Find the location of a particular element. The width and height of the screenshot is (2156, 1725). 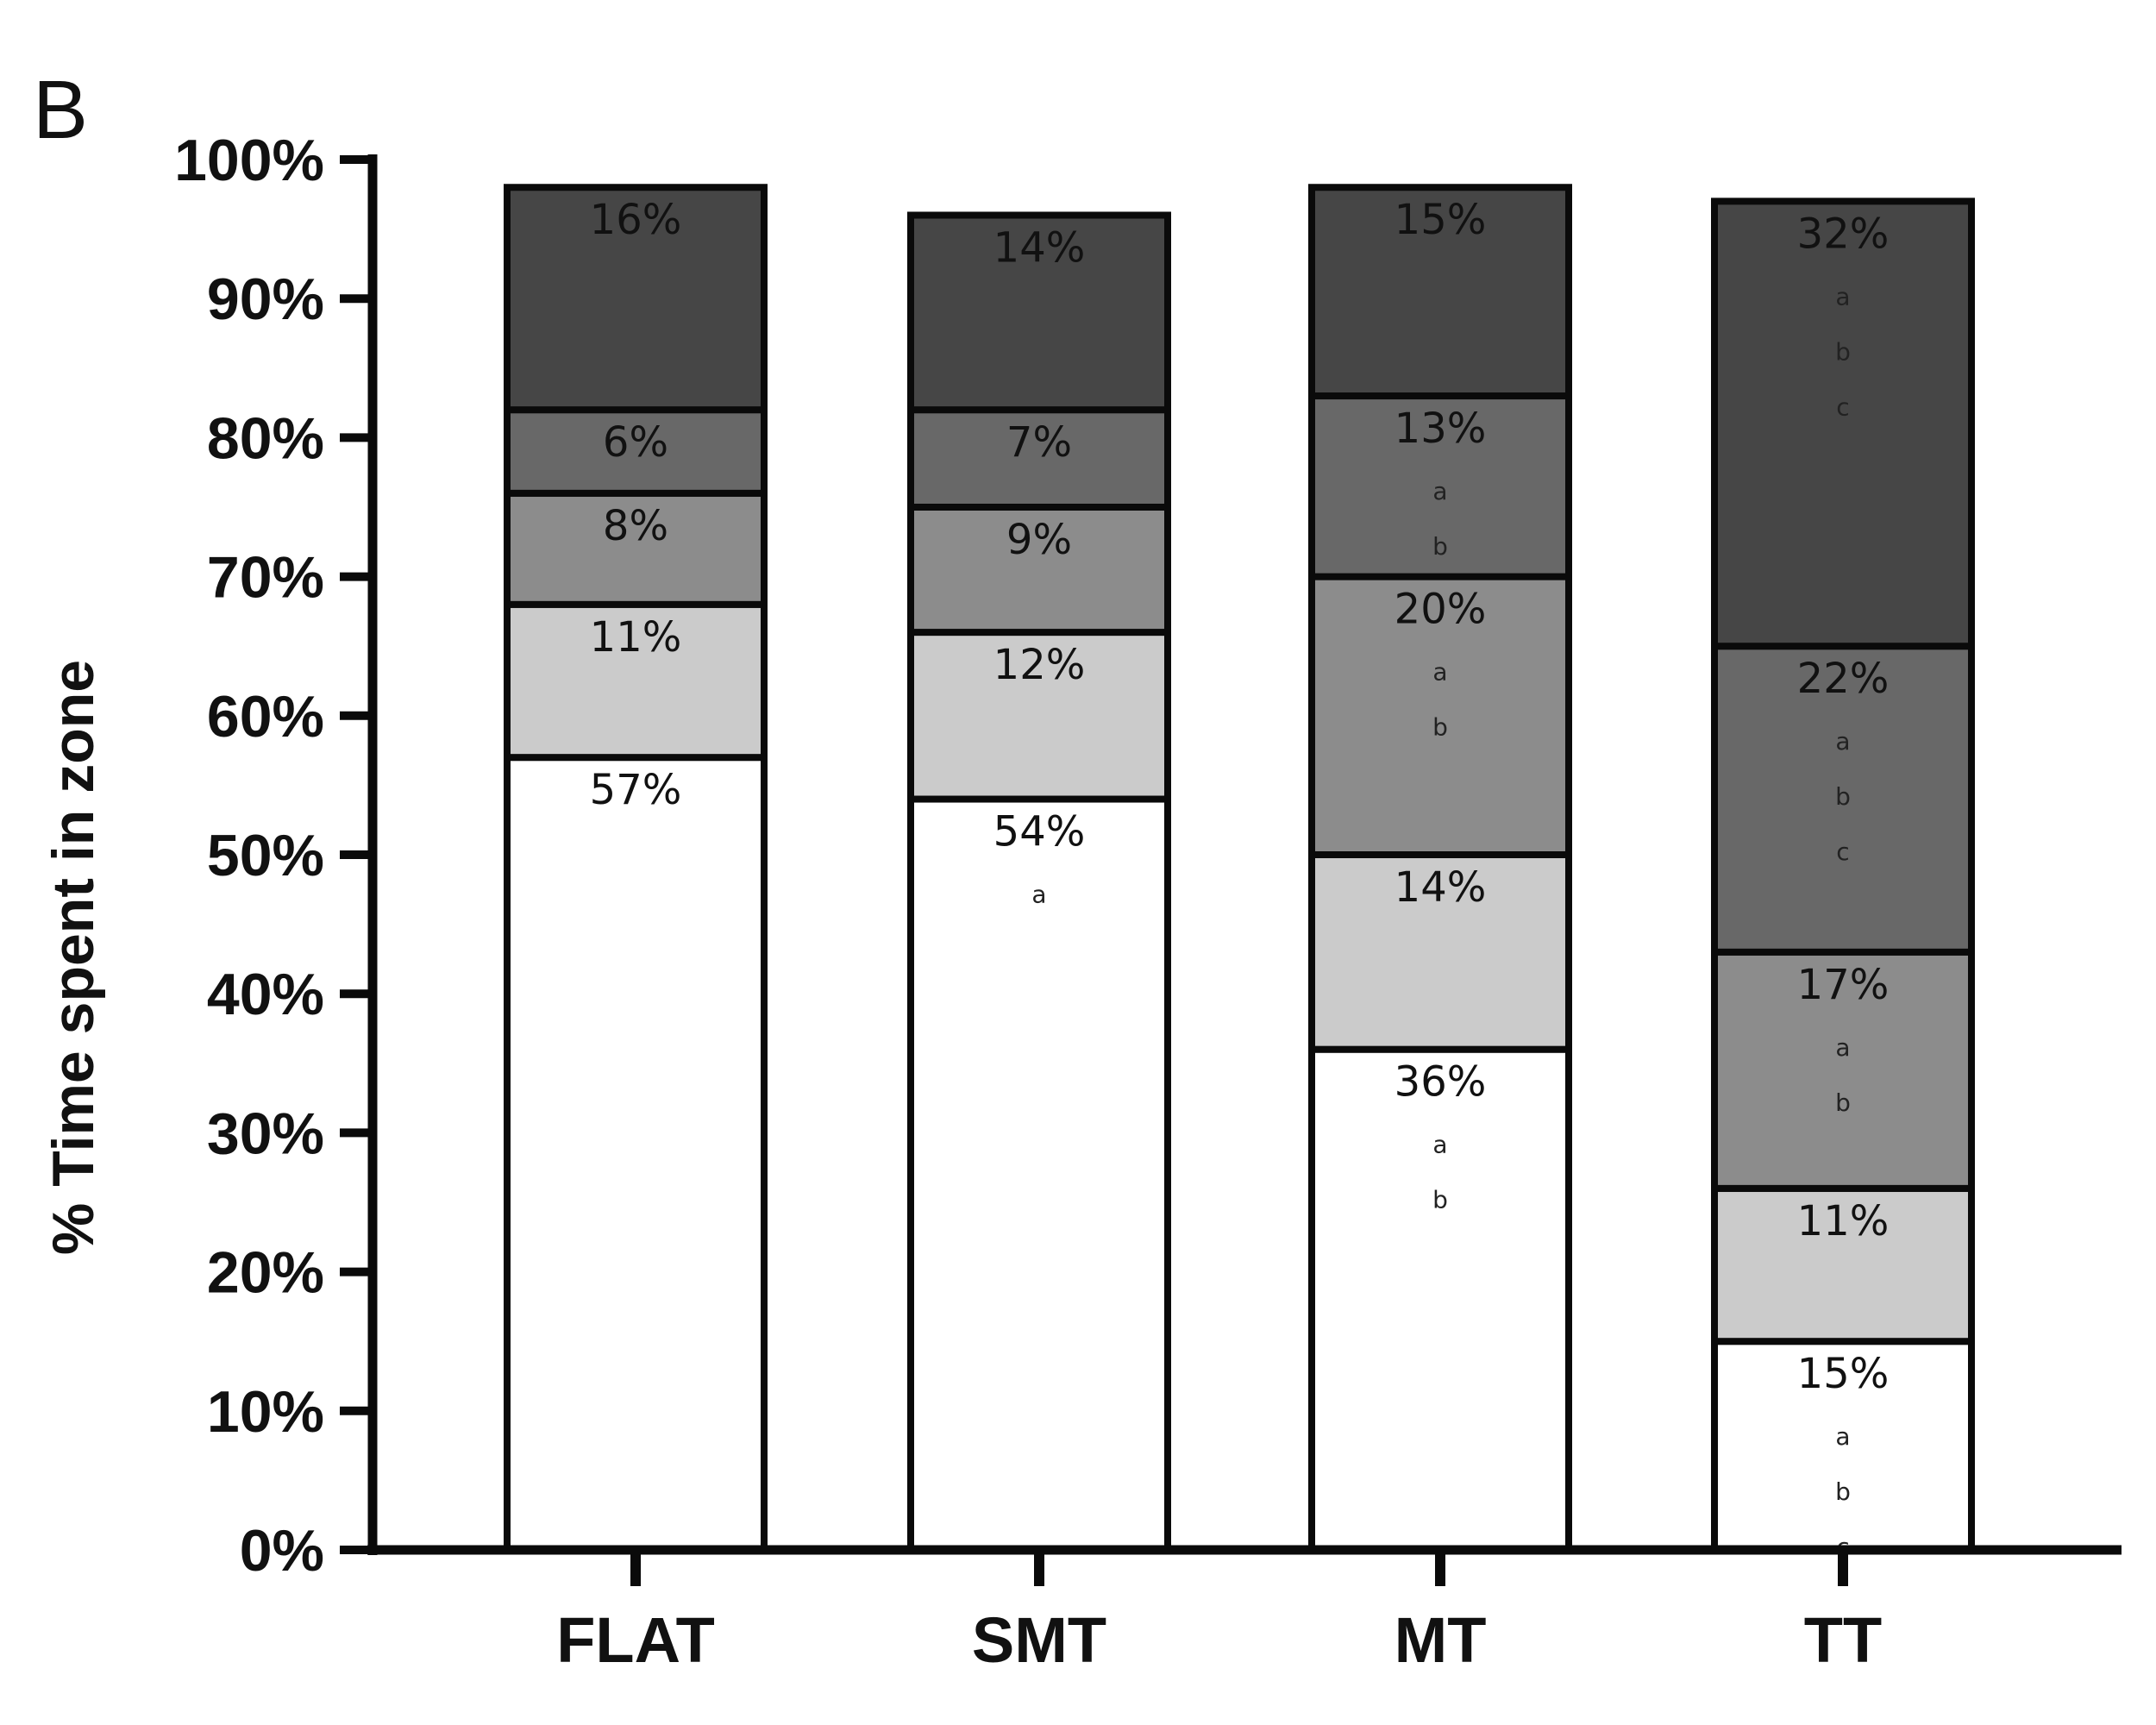

significance-letter-mt-1-a: a is located at coordinates (1439, 1145).